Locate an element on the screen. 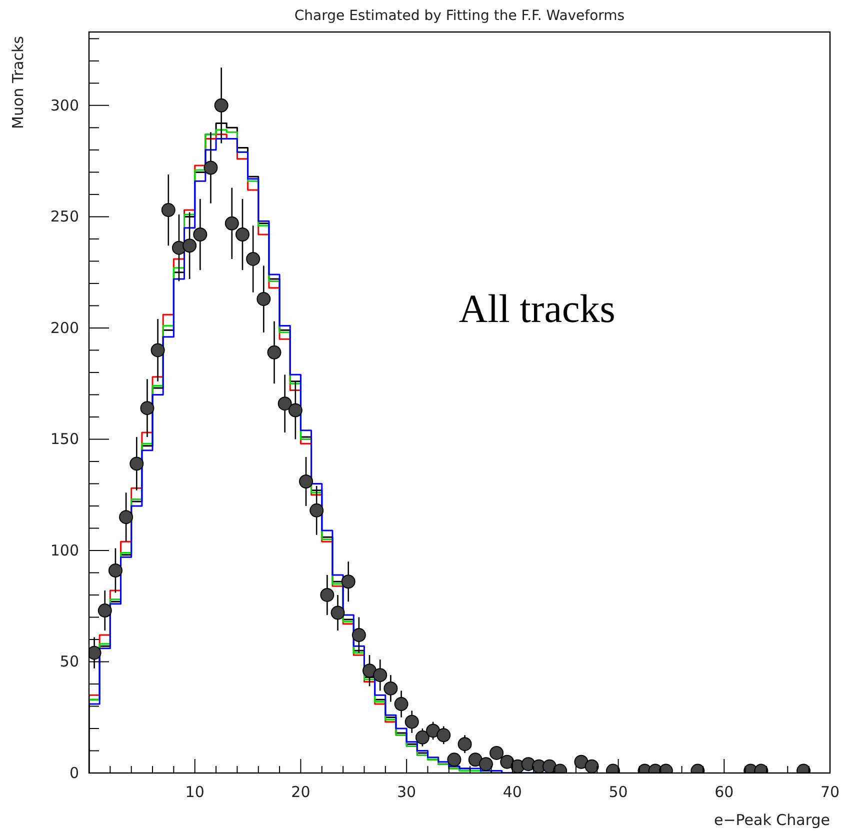 This screenshot has width=842, height=831. y-axis-title: Muon Tracks is located at coordinates (18, 82).